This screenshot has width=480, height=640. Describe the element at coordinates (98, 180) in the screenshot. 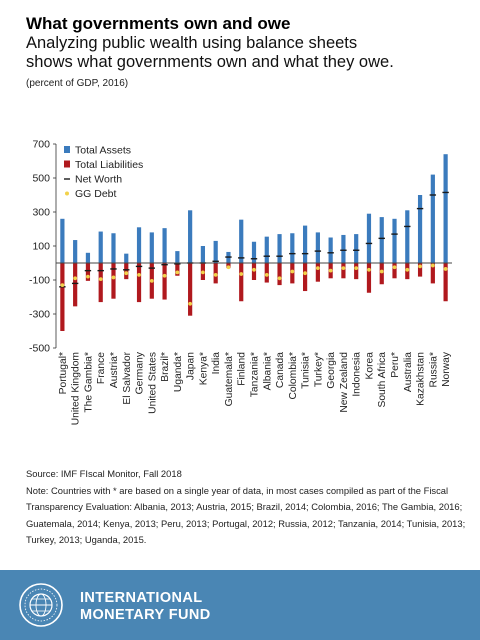

I see `legend-label: Net Worth` at that location.